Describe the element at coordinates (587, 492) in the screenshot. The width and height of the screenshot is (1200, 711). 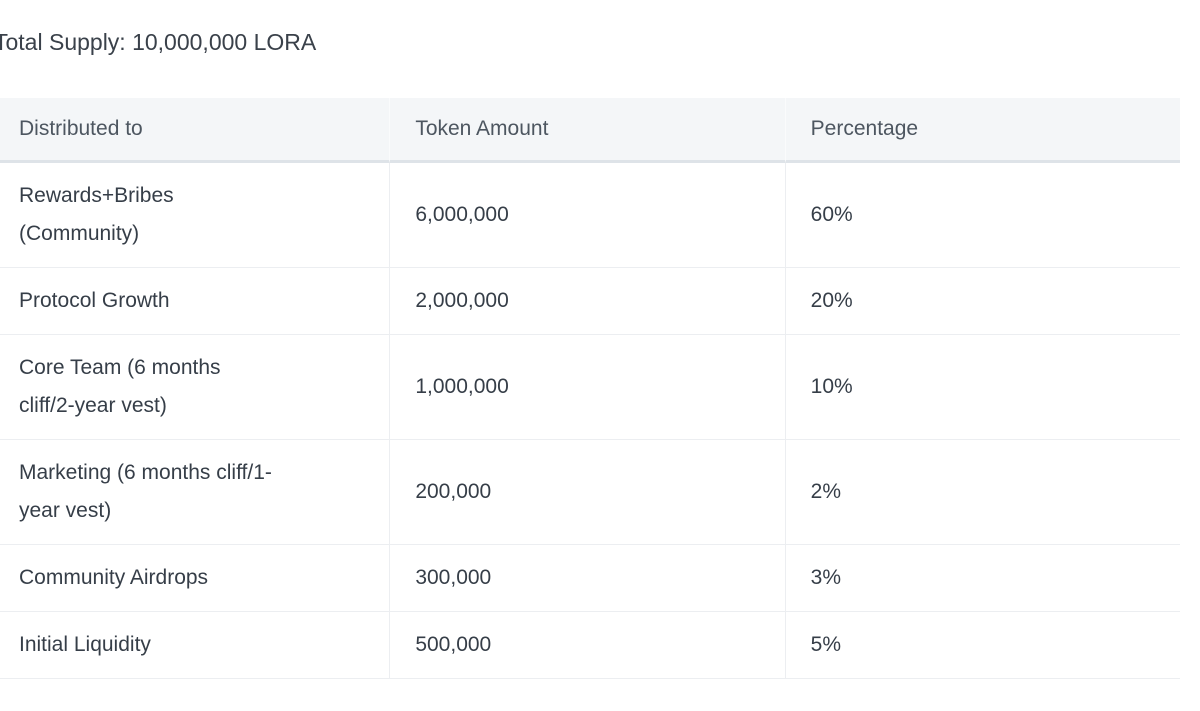
I see `token-amount-cell: 200,000` at that location.